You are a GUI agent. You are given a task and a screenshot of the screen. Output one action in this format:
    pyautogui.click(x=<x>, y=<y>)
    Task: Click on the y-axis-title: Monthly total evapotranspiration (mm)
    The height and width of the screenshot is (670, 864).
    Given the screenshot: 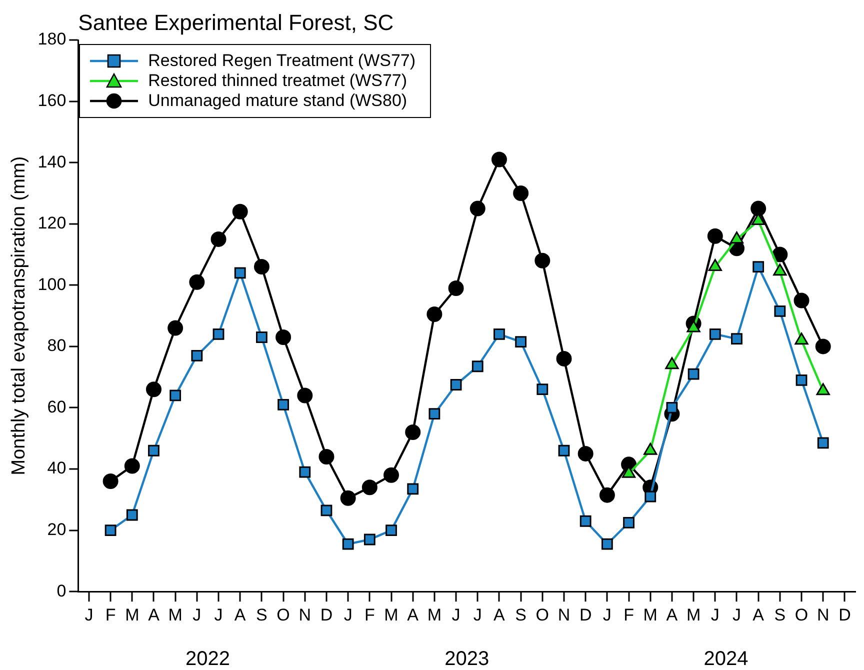 What is the action you would take?
    pyautogui.click(x=19, y=316)
    